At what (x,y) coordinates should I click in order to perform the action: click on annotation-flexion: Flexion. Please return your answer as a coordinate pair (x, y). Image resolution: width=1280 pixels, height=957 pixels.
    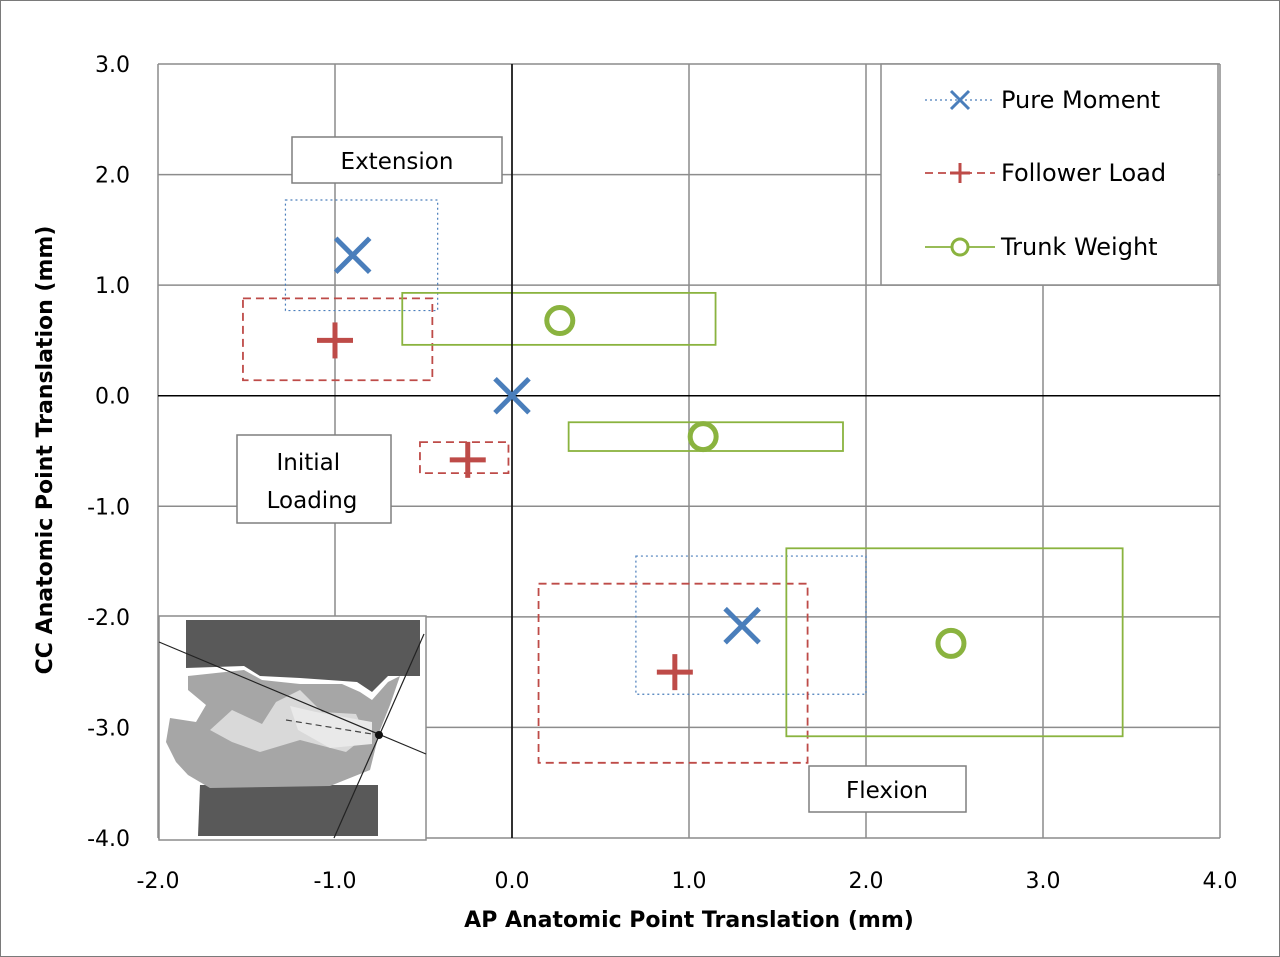
    Looking at the image, I should click on (887, 789).